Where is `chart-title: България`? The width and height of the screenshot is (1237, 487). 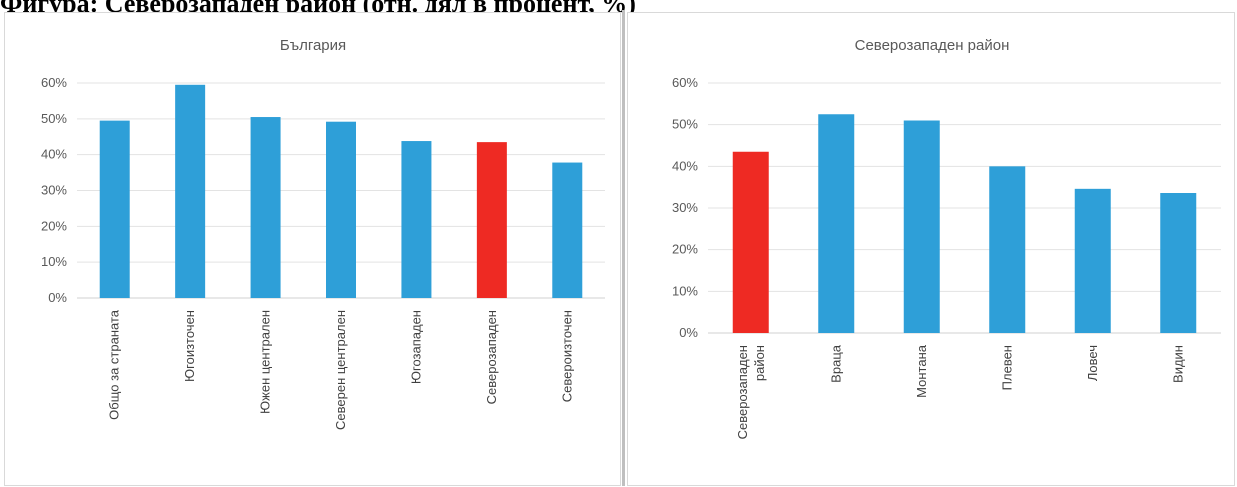
chart-title: България is located at coordinates (313, 45).